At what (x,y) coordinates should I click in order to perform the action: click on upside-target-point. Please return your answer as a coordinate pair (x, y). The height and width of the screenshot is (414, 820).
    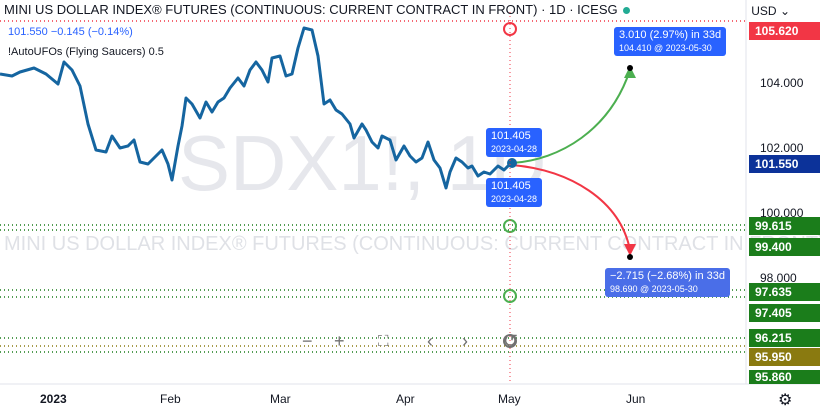
    Looking at the image, I should click on (630, 68).